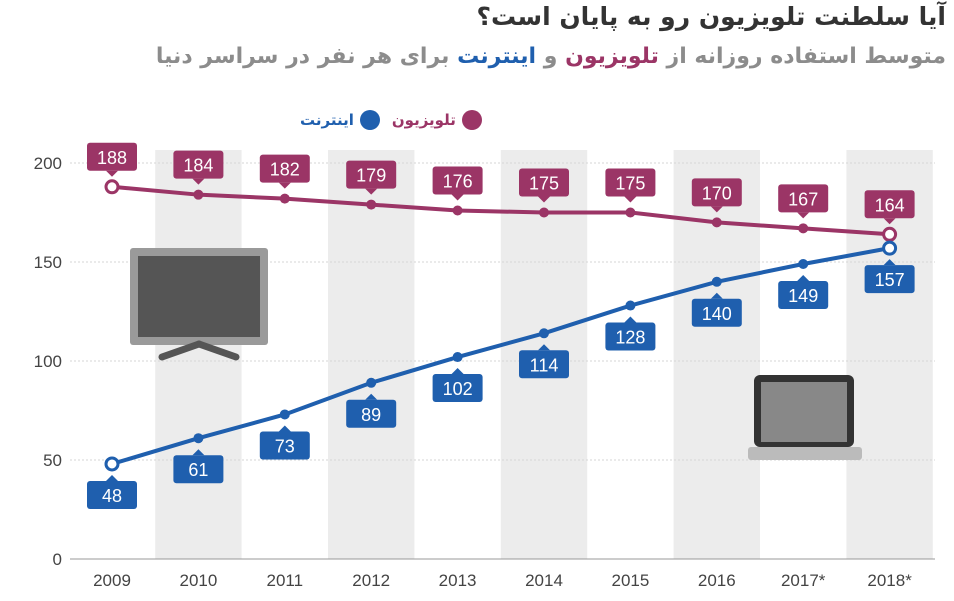 Image resolution: width=954 pixels, height=601 pixels. I want to click on data-label: 140, so click(716, 309).